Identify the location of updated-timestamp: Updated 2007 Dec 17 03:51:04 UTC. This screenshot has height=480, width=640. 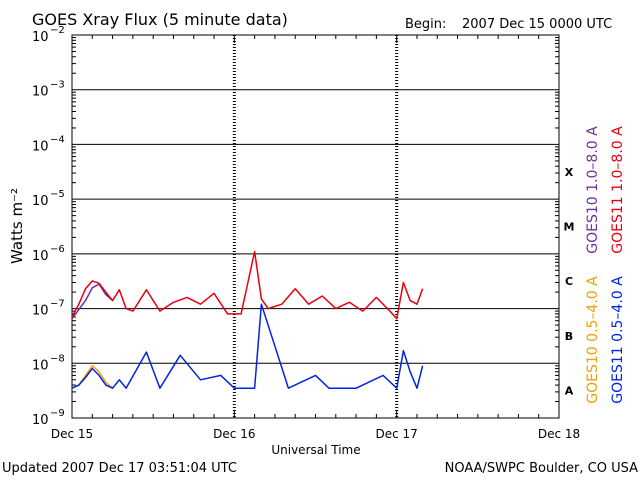
(119, 468).